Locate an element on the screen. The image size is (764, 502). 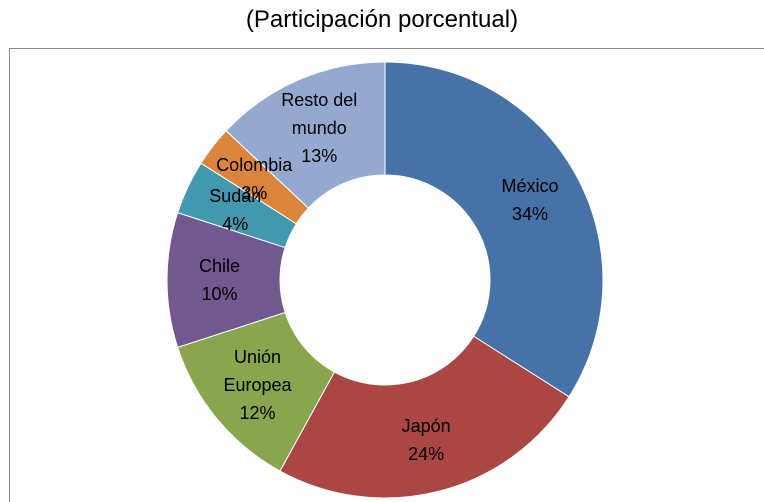
data-label-value: 12% is located at coordinates (257, 413).